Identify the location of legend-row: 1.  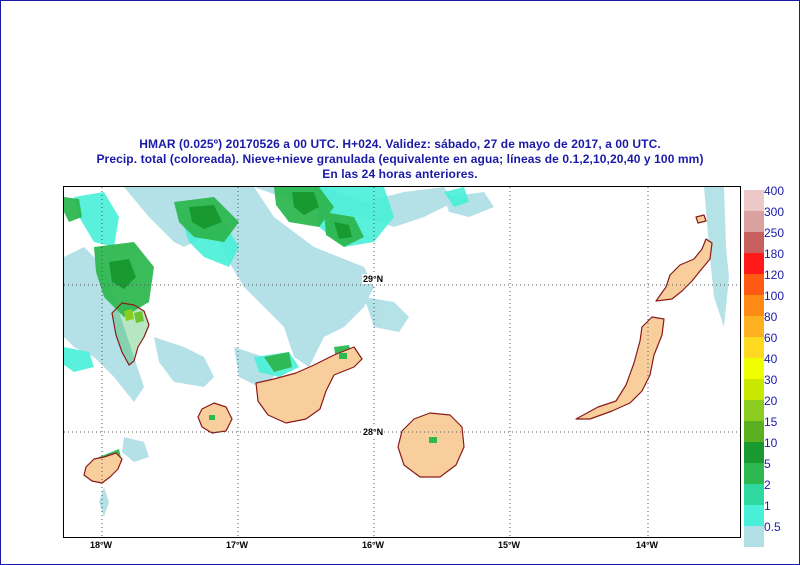
(769, 512).